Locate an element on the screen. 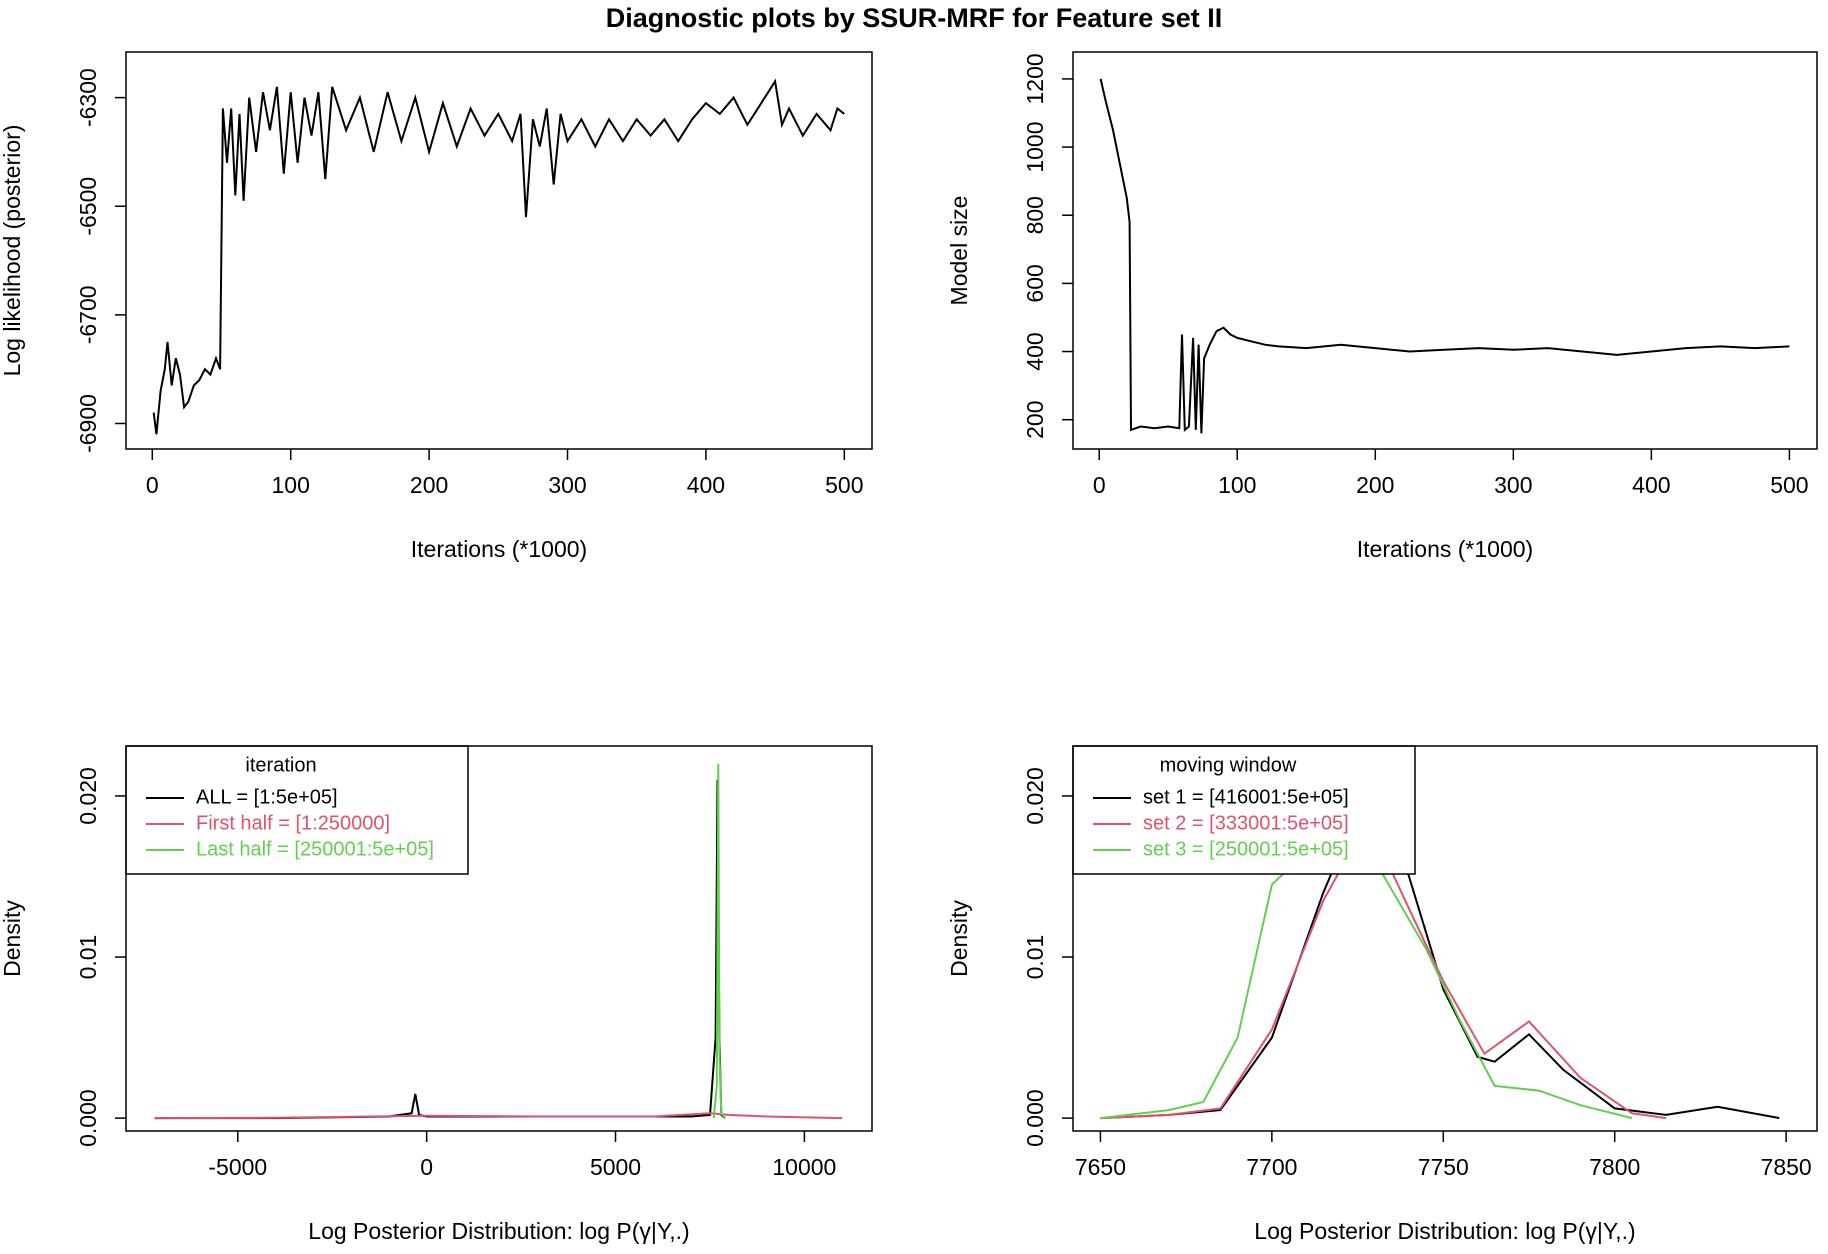  x-tick-label: -5000 is located at coordinates (237, 1167).